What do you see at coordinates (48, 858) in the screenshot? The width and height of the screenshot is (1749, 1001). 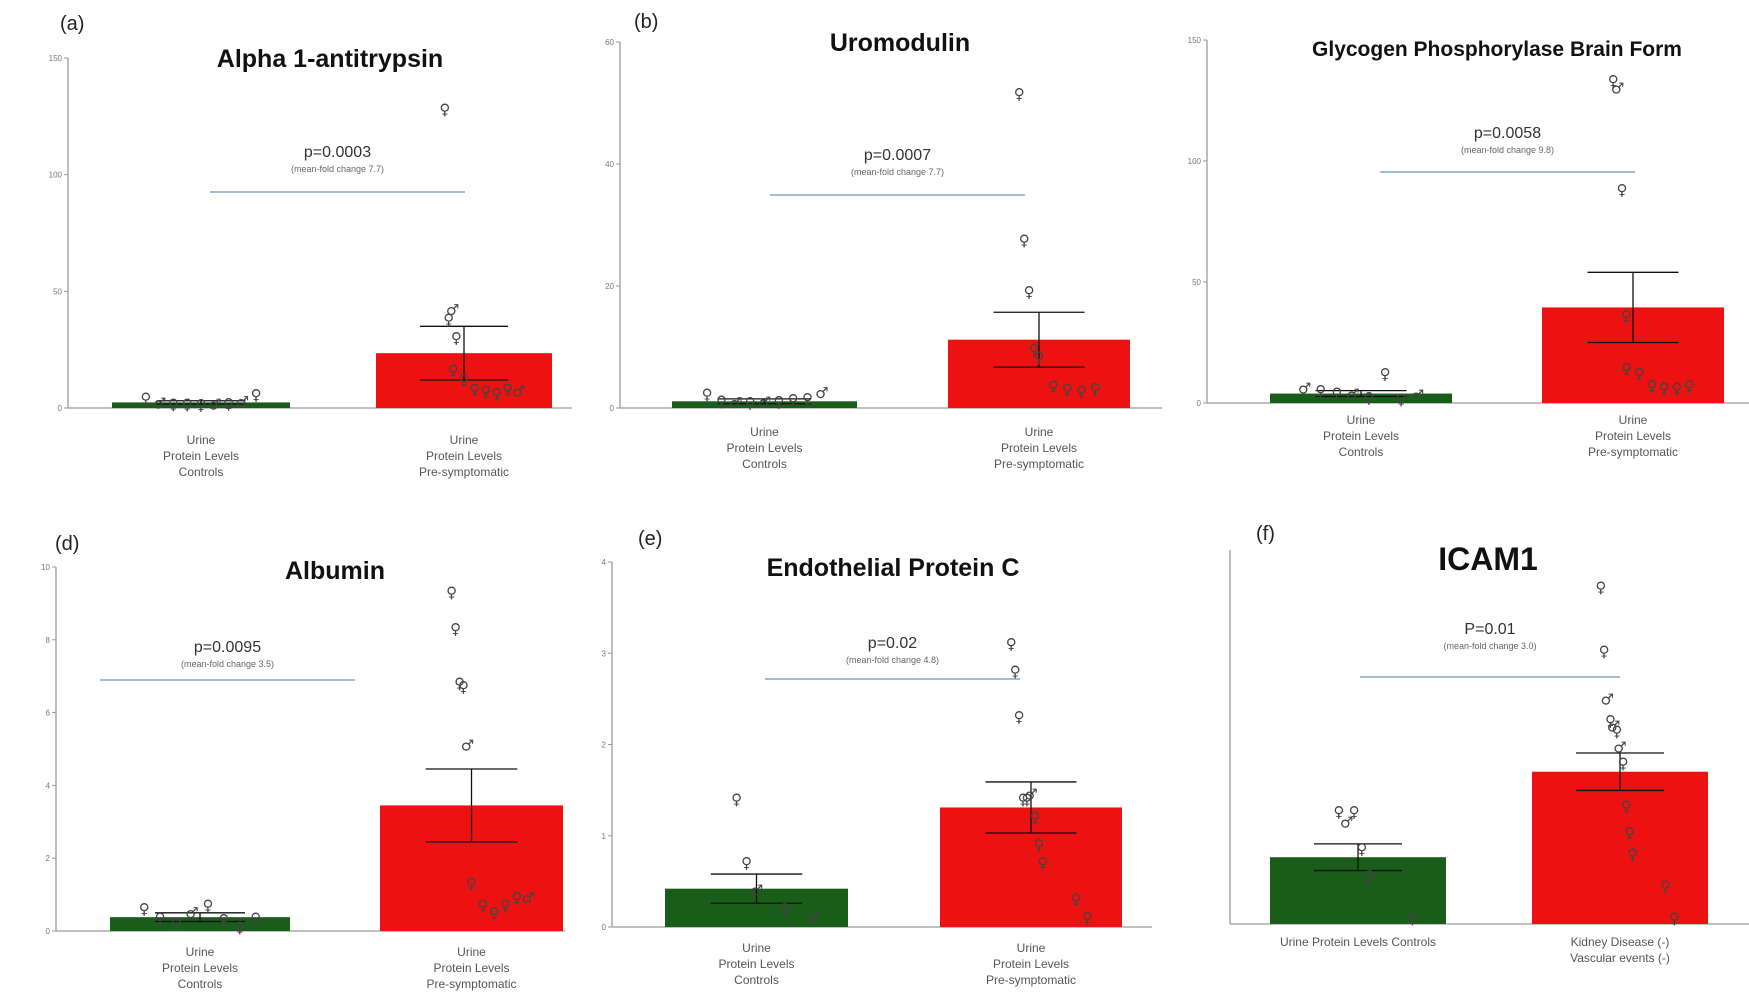 I see `y-tick-label: 2` at bounding box center [48, 858].